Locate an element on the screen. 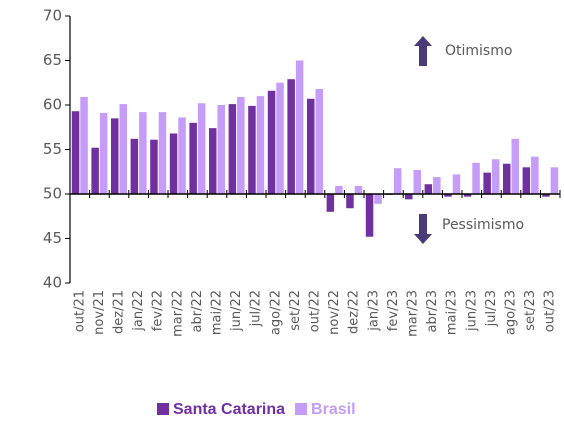 The width and height of the screenshot is (564, 423). annotation: Otimismo is located at coordinates (478, 51).